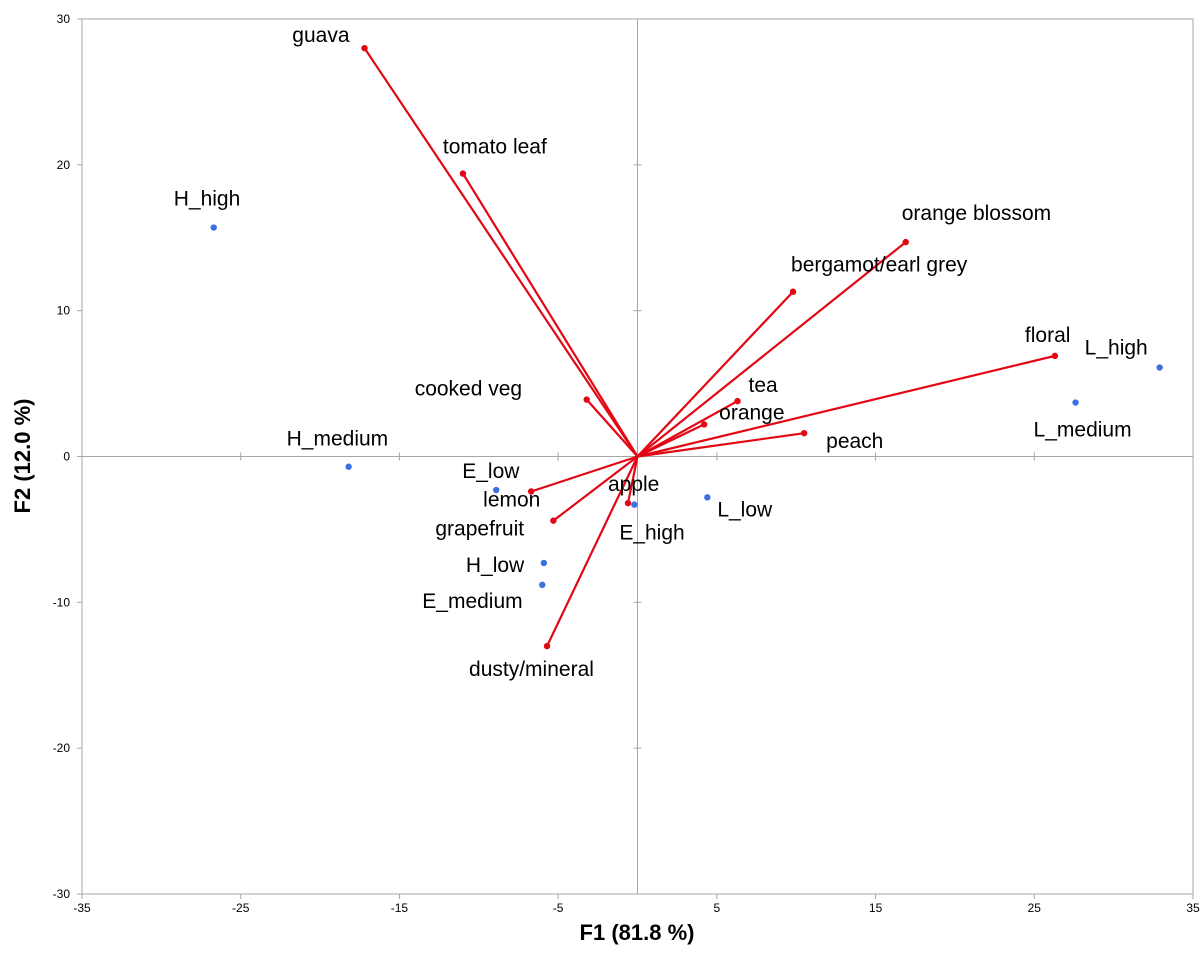 The height and width of the screenshot is (961, 1203). I want to click on x-tick-label: 35, so click(1193, 908).